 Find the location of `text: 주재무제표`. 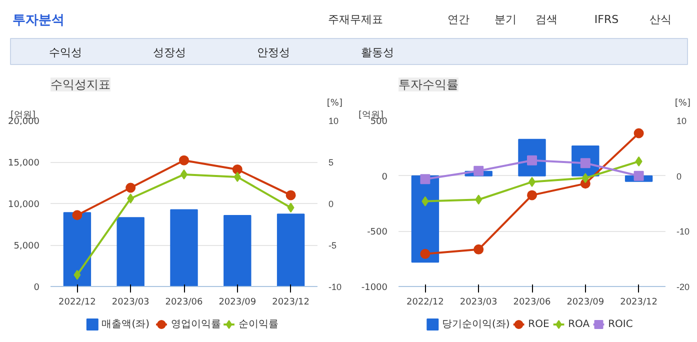

text: 주재무제표 is located at coordinates (355, 19).